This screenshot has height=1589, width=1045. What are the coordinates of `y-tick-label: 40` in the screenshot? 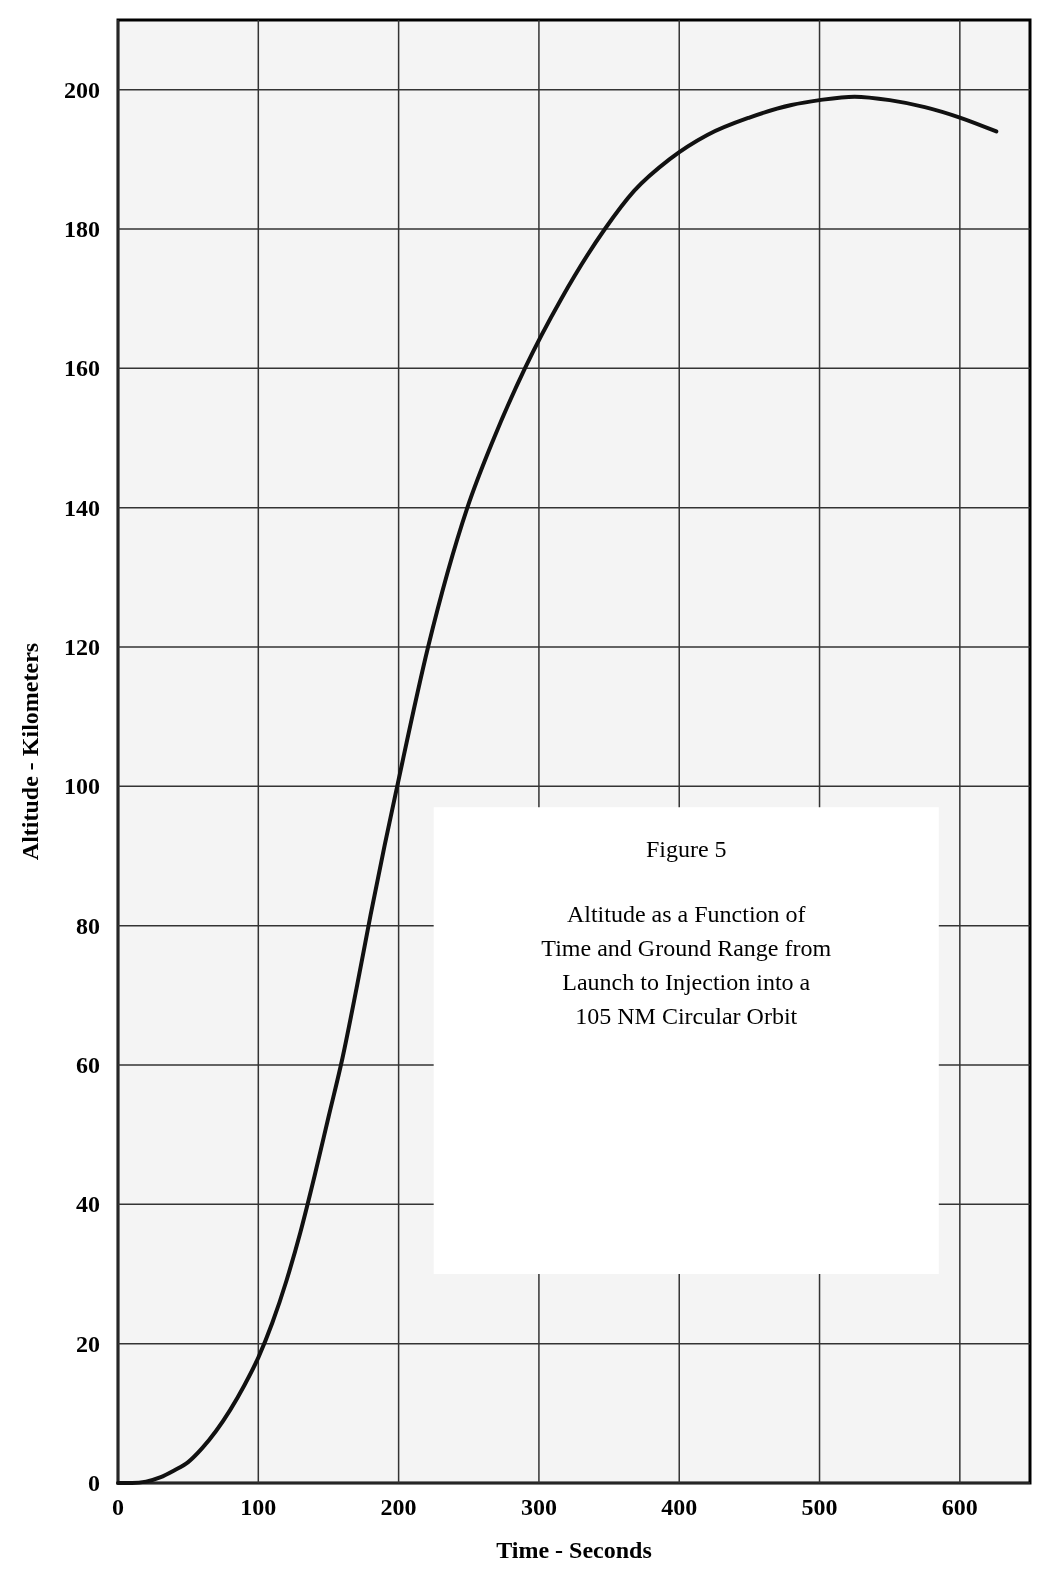 It's located at (88, 1204).